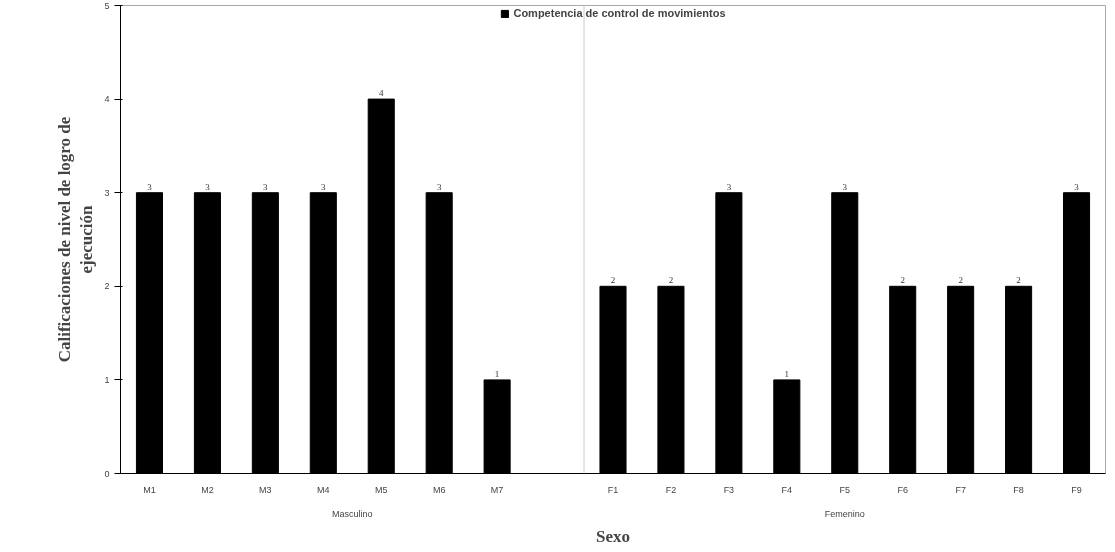  Describe the element at coordinates (107, 99) in the screenshot. I see `y-tick-label: 4` at that location.